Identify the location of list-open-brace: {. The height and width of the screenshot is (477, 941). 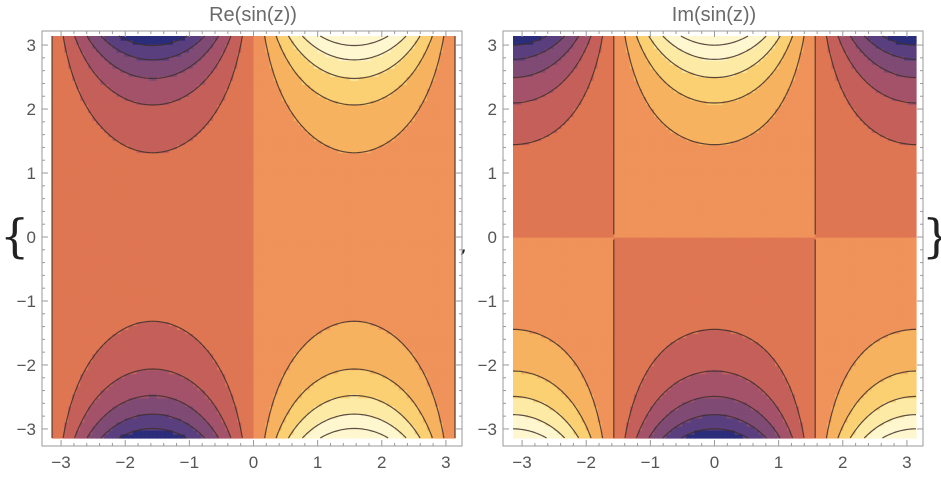
(14, 236).